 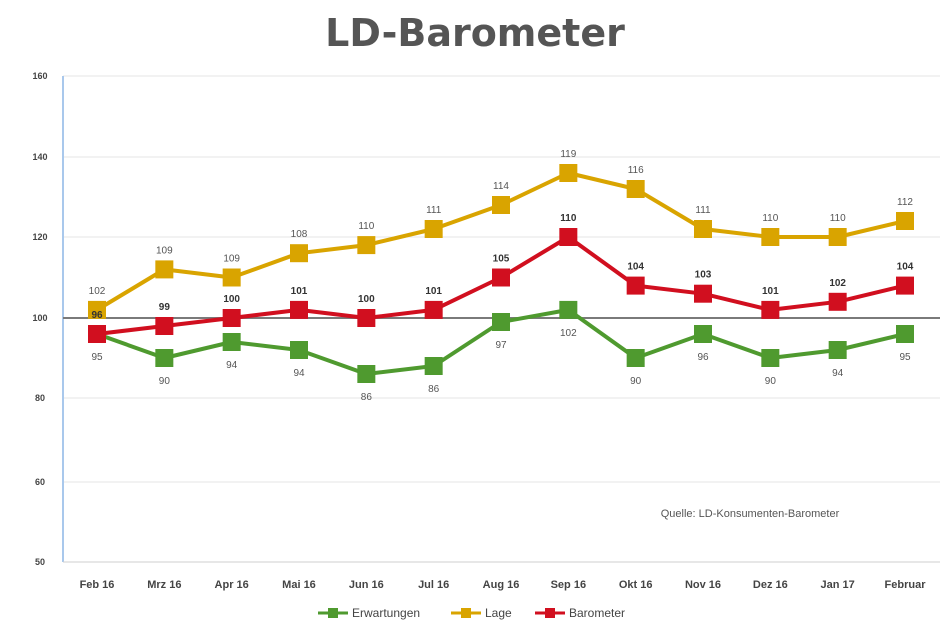 I want to click on y-tick-label: 140, so click(x=39, y=157).